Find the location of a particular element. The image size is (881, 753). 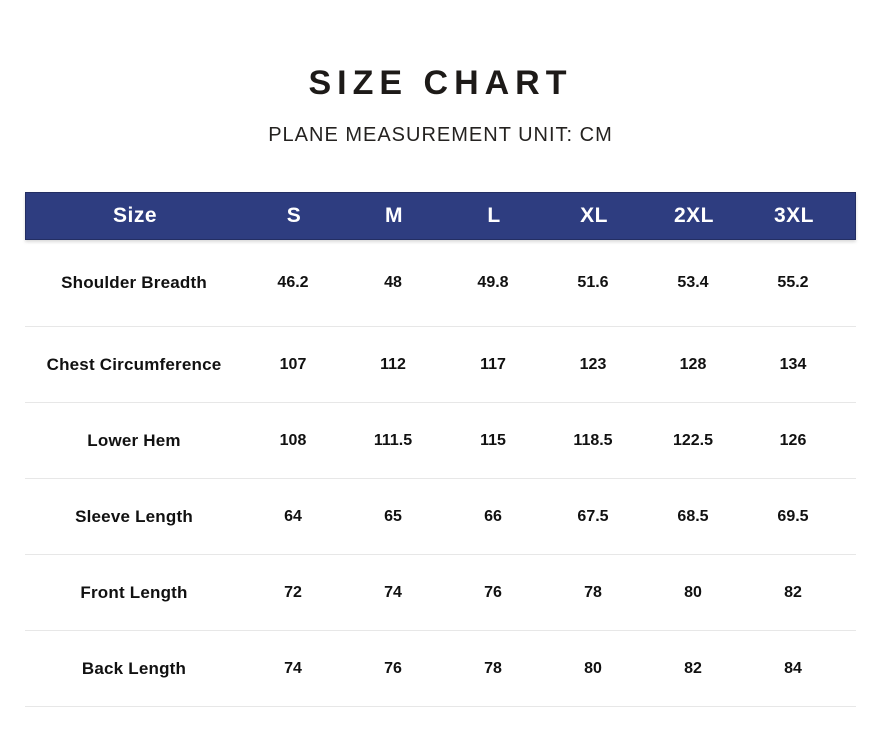

cell-value: 53.4 is located at coordinates (693, 282).